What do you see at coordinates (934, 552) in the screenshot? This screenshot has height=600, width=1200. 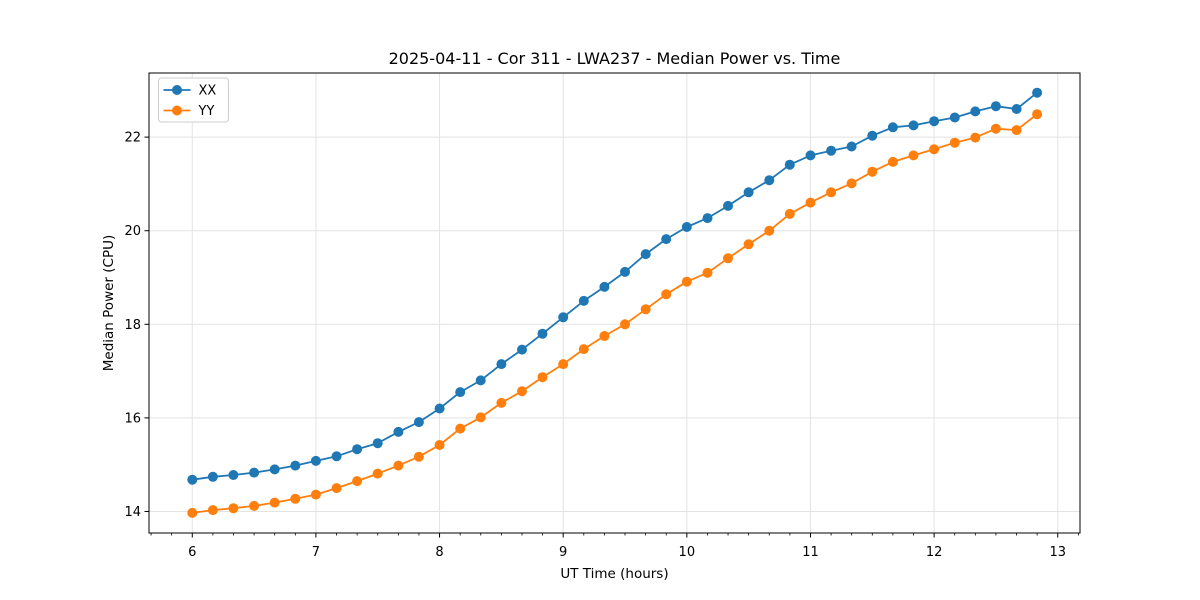 I see `x-tick-label: 12` at bounding box center [934, 552].